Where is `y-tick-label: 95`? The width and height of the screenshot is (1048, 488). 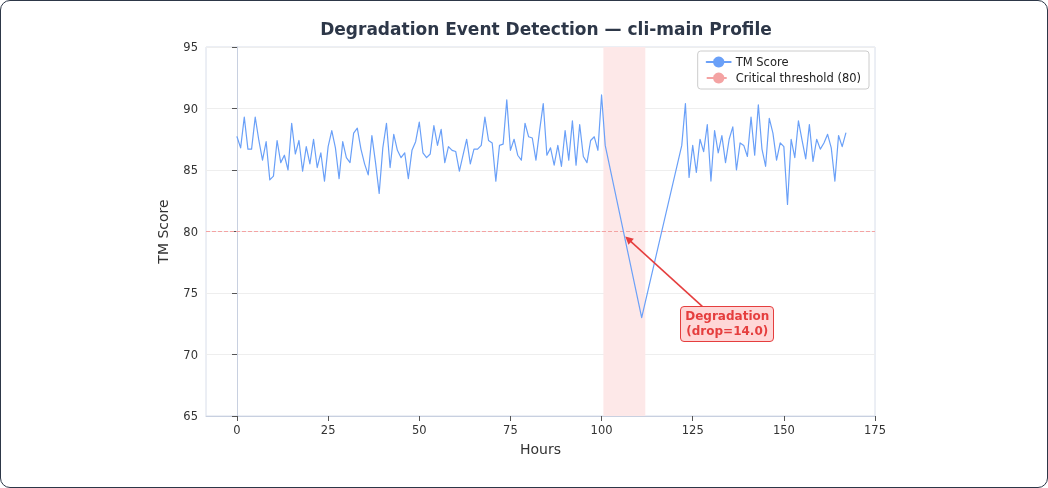
y-tick-label: 95 is located at coordinates (190, 47).